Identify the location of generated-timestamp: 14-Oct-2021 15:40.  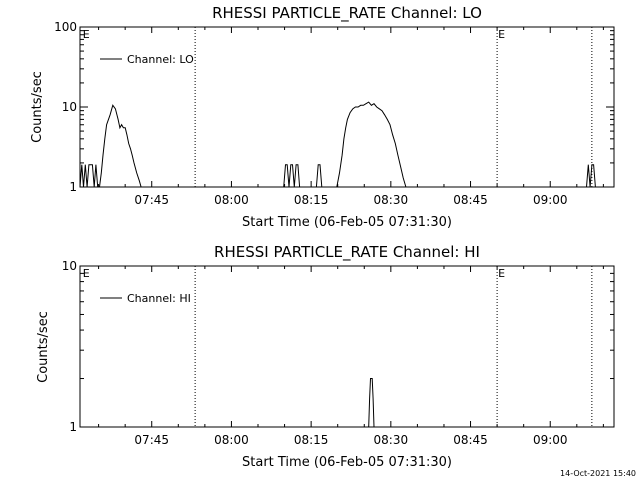
(598, 473).